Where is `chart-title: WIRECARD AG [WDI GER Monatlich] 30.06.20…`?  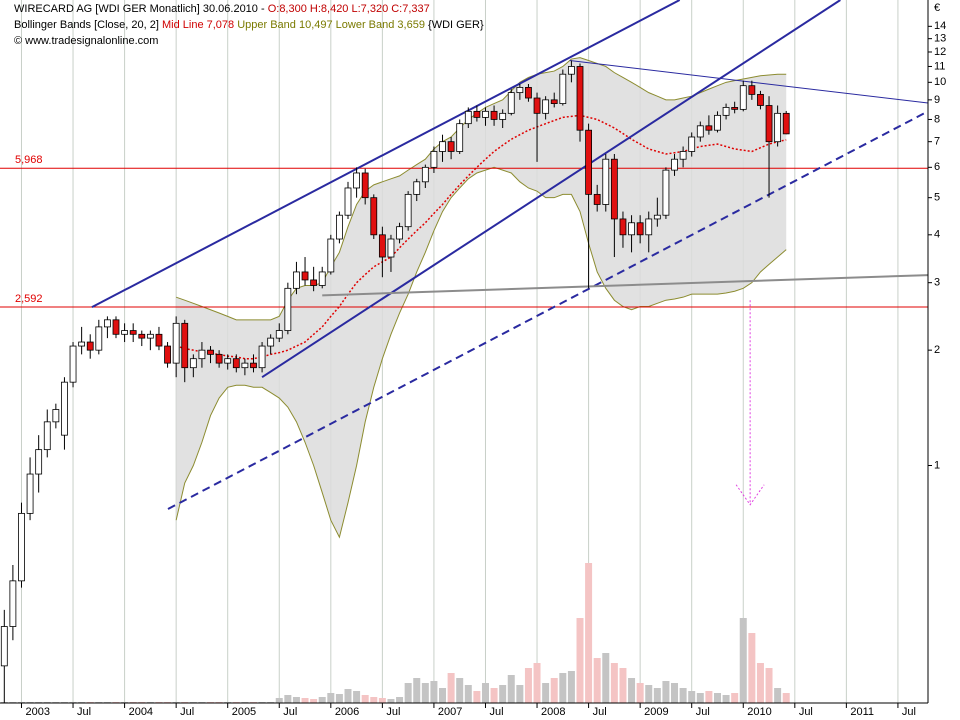
chart-title: WIRECARD AG [WDI GER Monatlich] 30.06.20… is located at coordinates (141, 9).